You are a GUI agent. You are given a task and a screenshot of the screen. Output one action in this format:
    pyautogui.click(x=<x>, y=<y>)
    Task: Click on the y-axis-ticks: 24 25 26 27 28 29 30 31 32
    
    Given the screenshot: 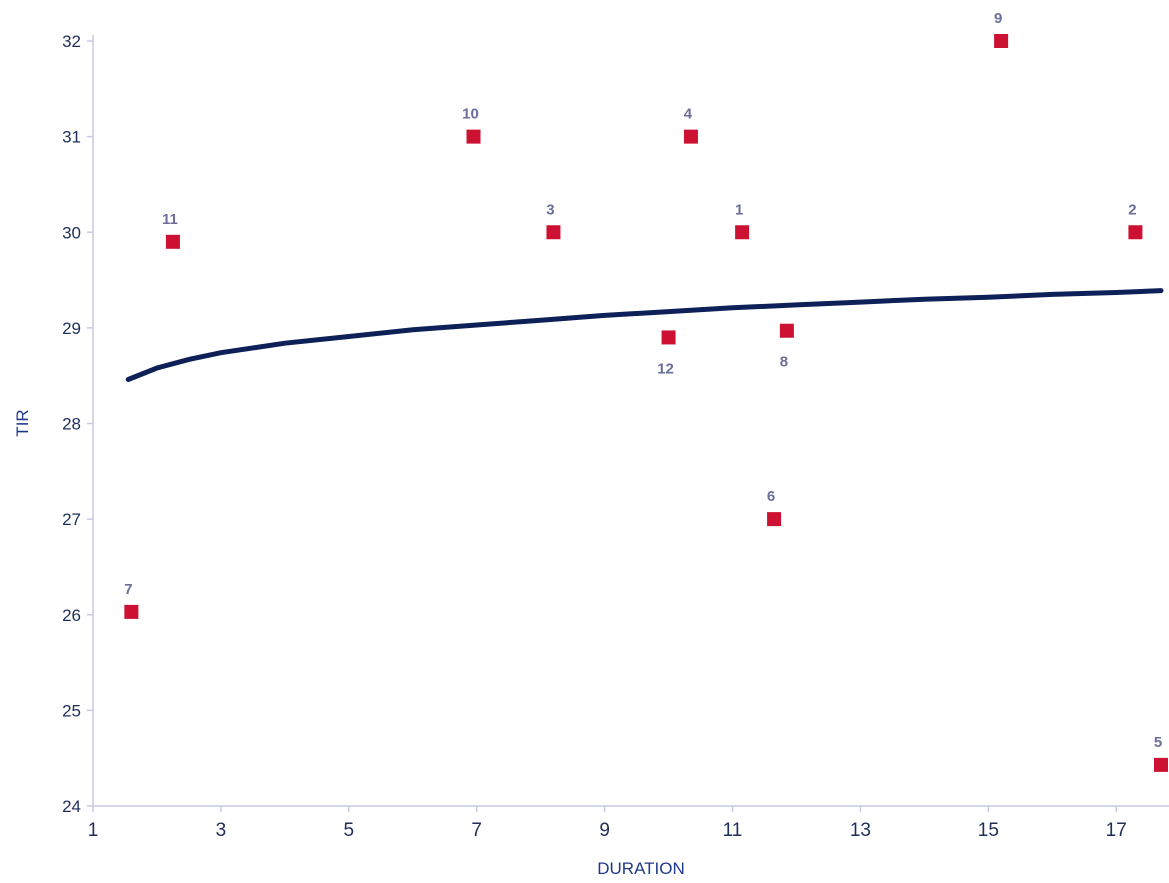 What is the action you would take?
    pyautogui.click(x=77, y=424)
    